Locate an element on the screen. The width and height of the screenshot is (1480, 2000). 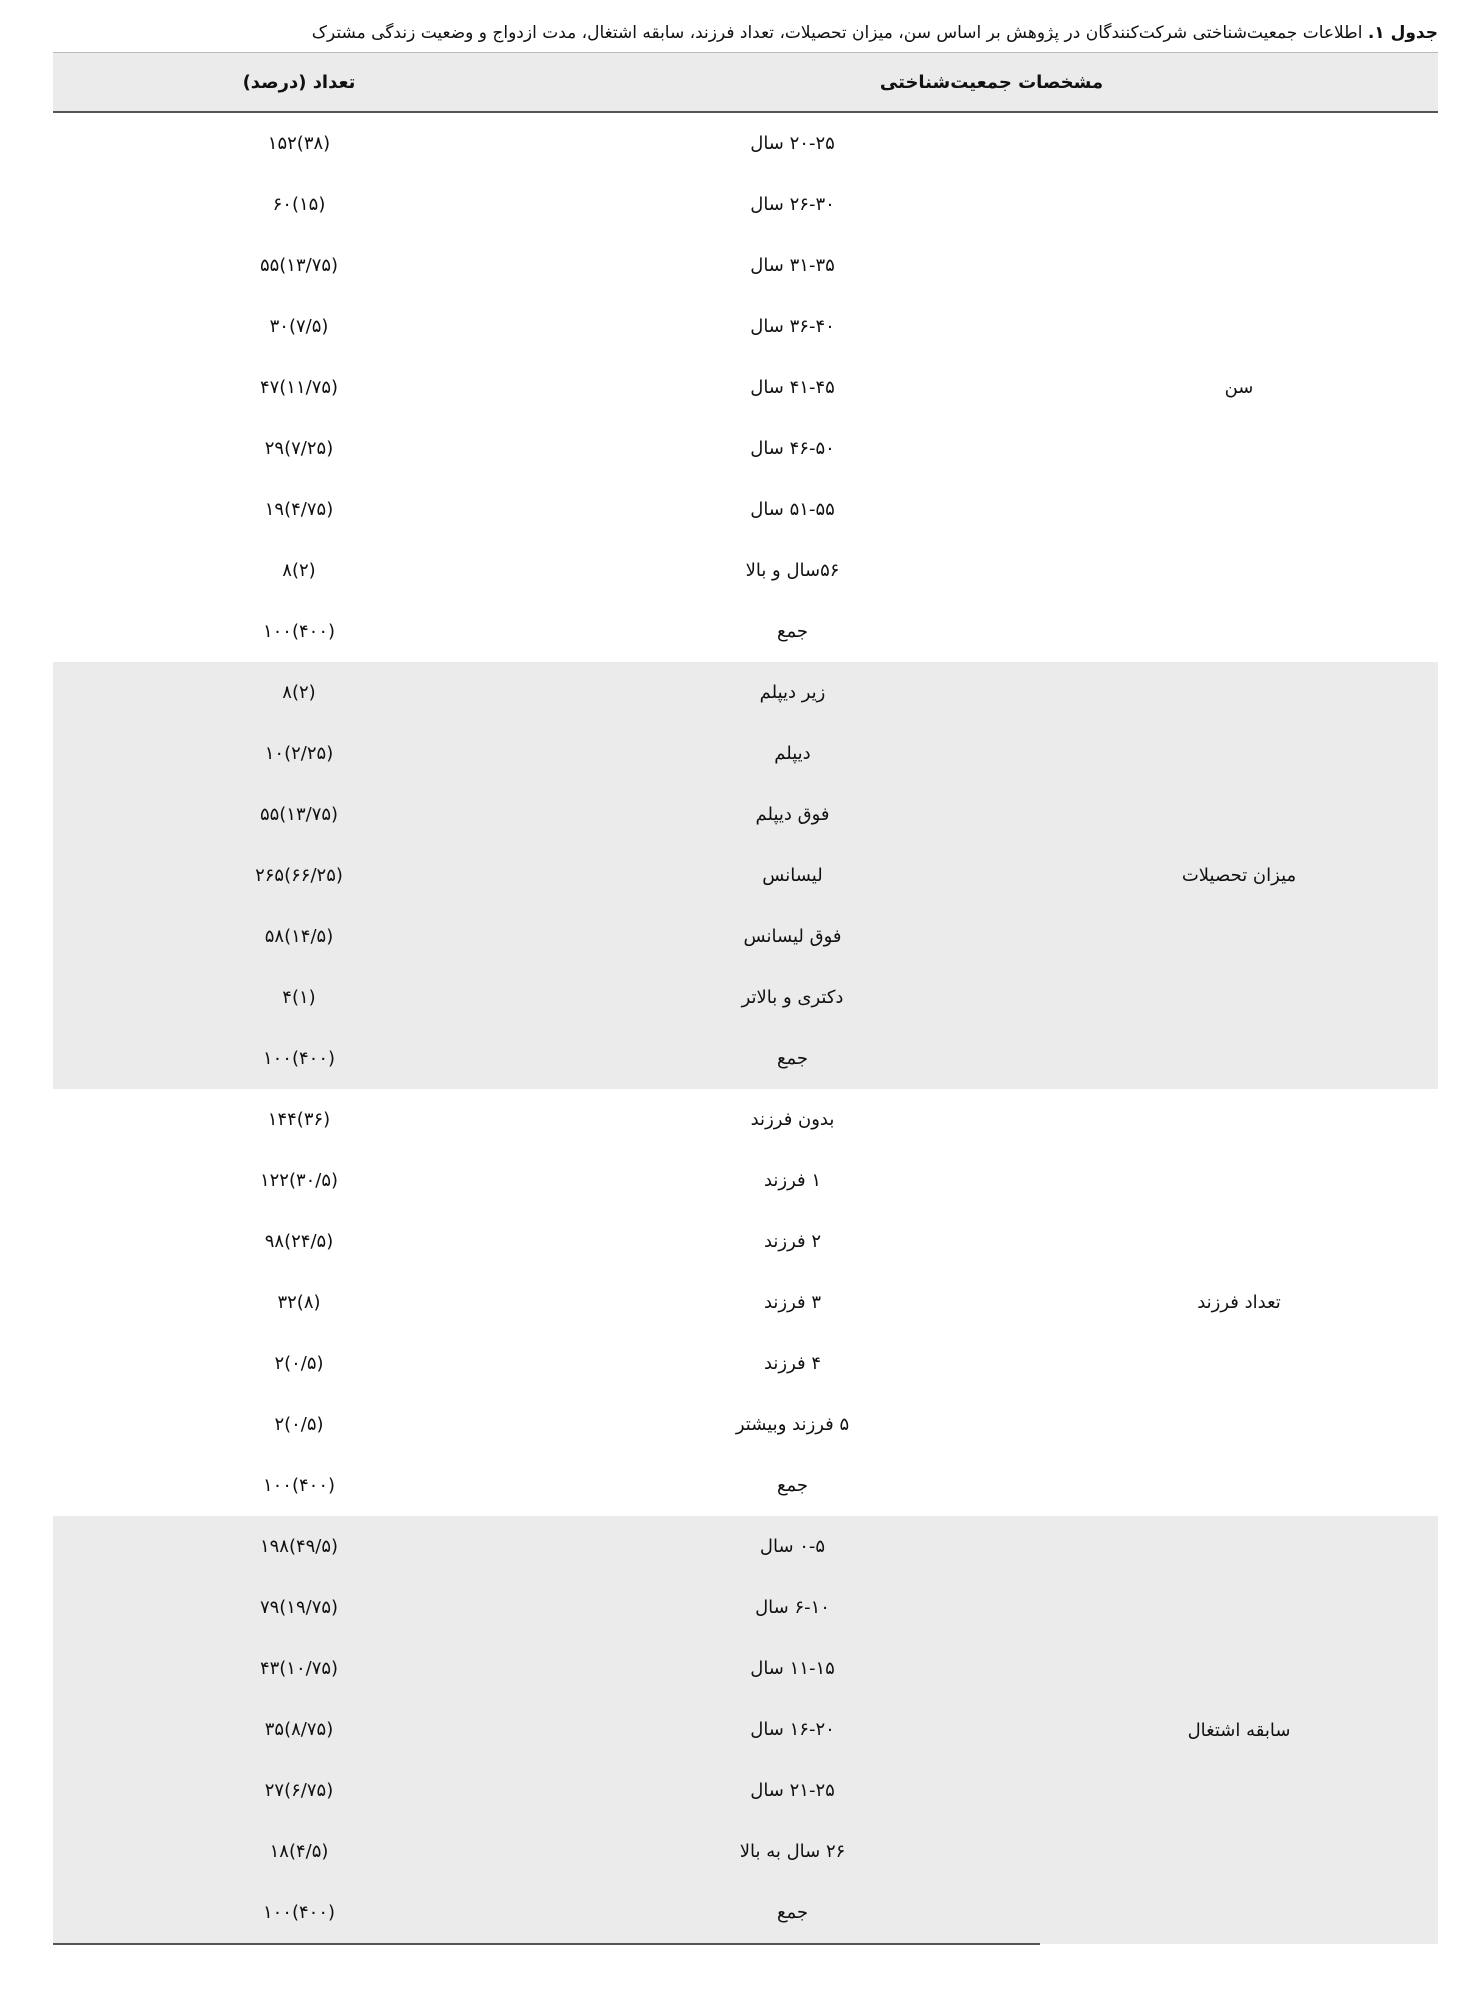
value-cell: ۳۲(۸) is located at coordinates (299, 1302).